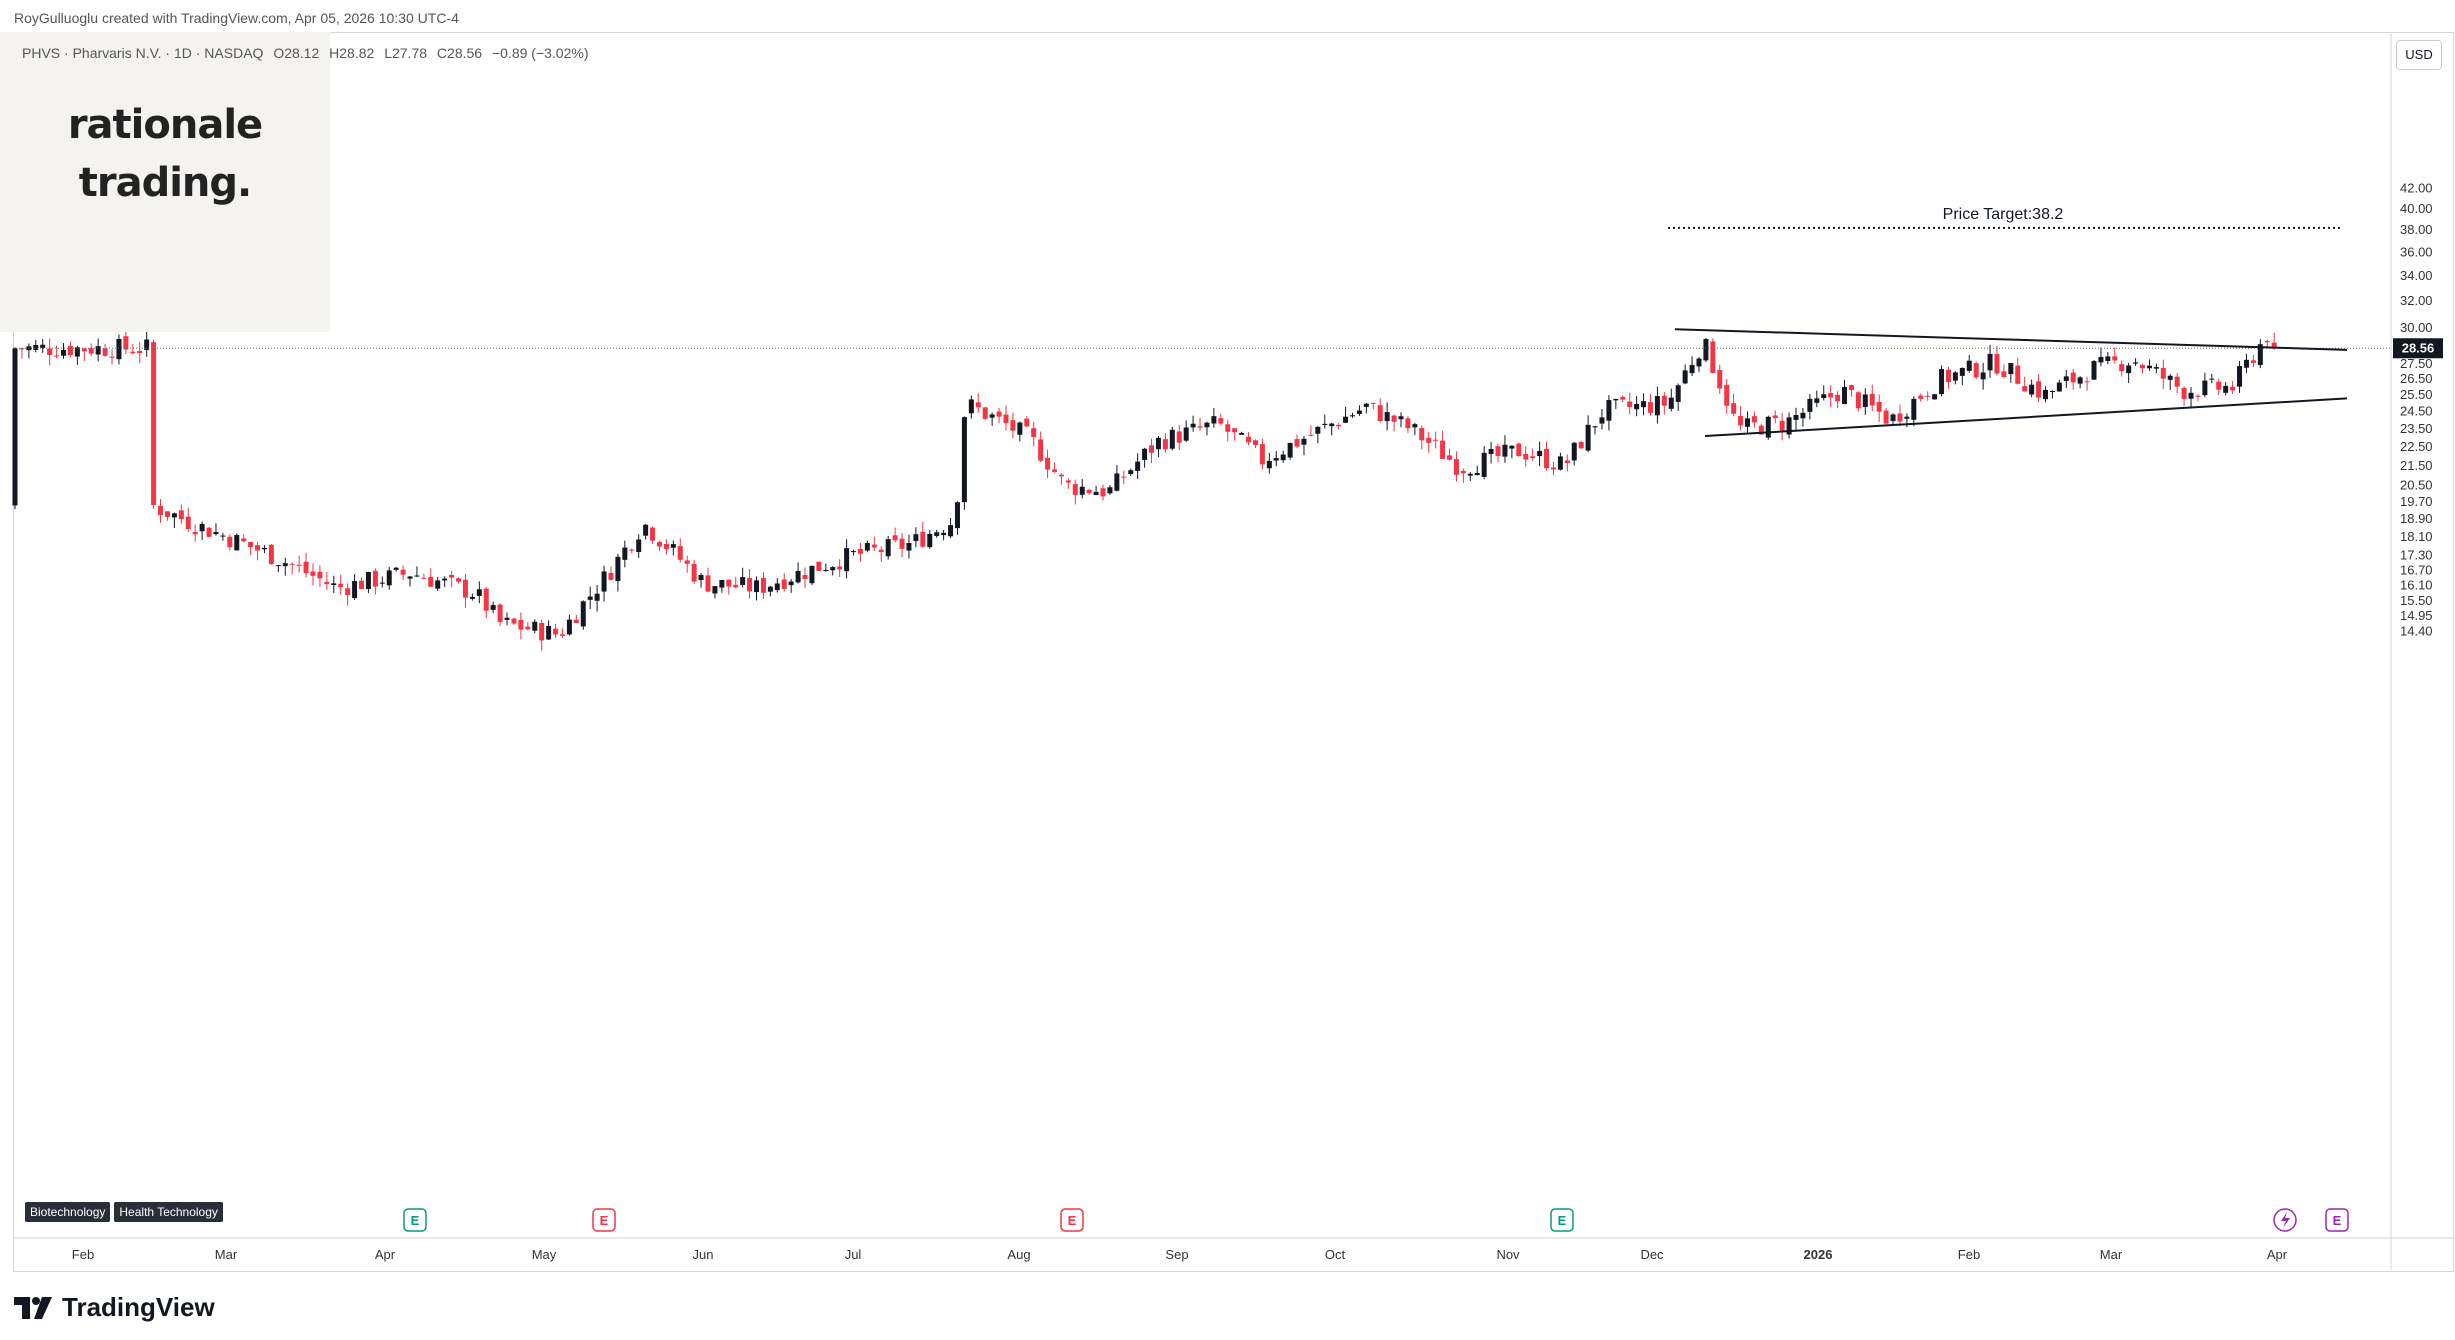  What do you see at coordinates (352, 53) in the screenshot?
I see `high-value: H28.82` at bounding box center [352, 53].